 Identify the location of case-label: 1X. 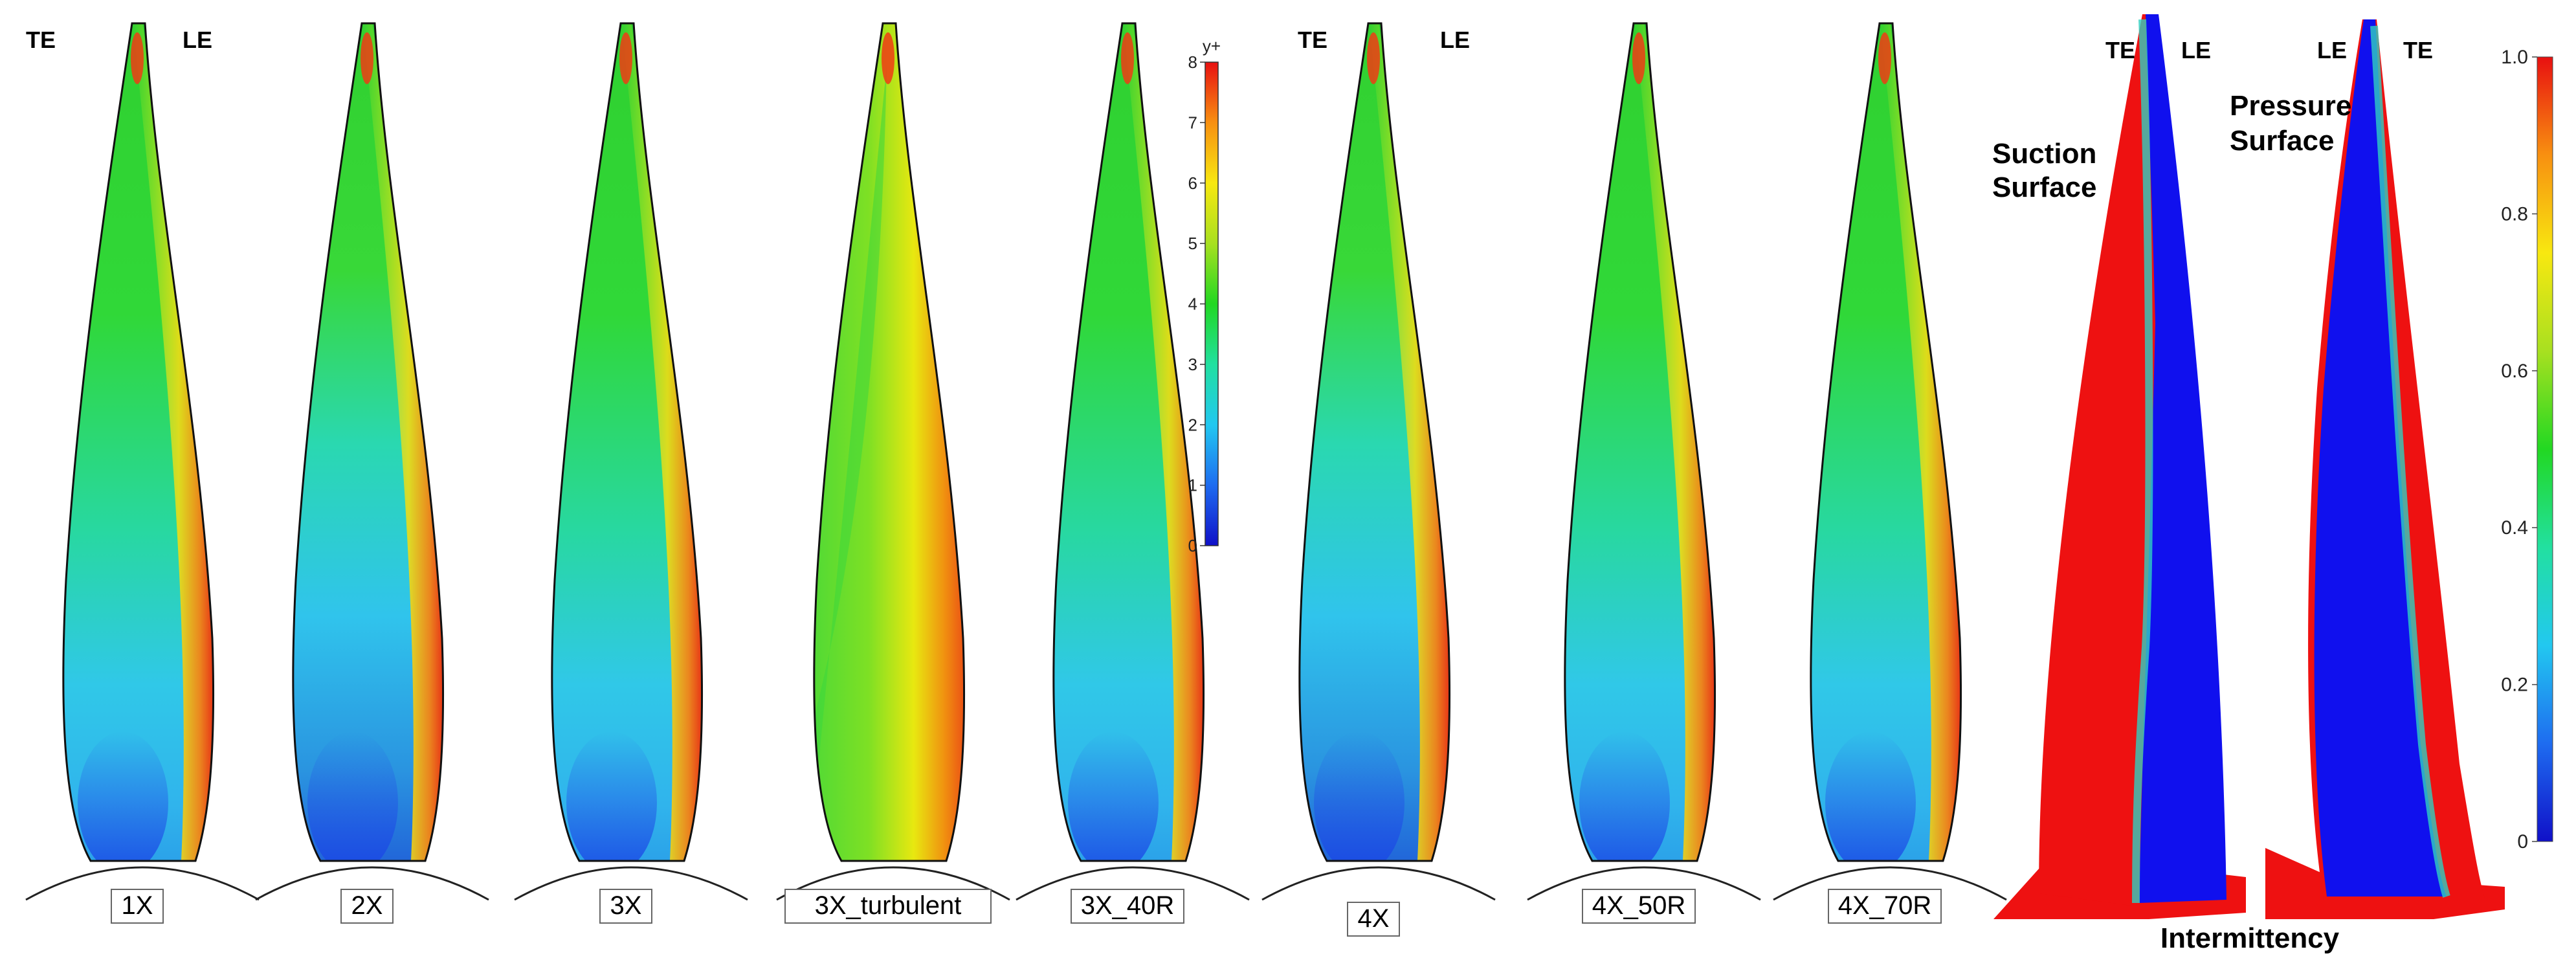
(137, 905).